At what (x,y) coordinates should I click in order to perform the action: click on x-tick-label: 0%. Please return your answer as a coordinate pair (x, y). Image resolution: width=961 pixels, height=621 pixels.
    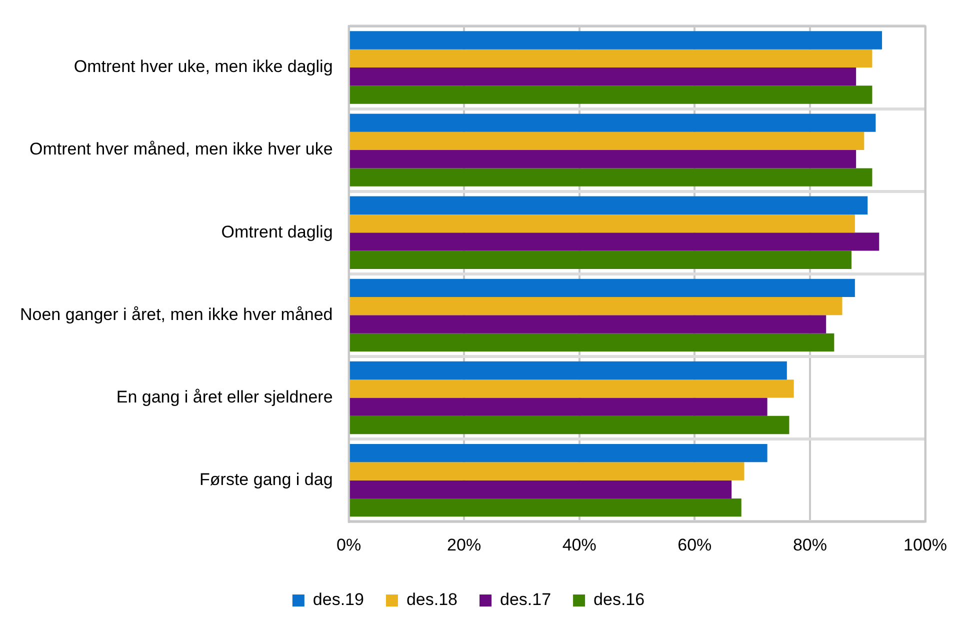
    Looking at the image, I should click on (349, 544).